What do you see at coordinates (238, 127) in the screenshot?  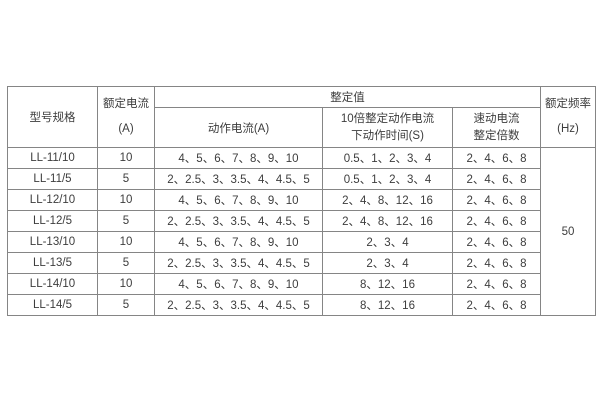 I see `header-operating-current: 动作电流(A)` at bounding box center [238, 127].